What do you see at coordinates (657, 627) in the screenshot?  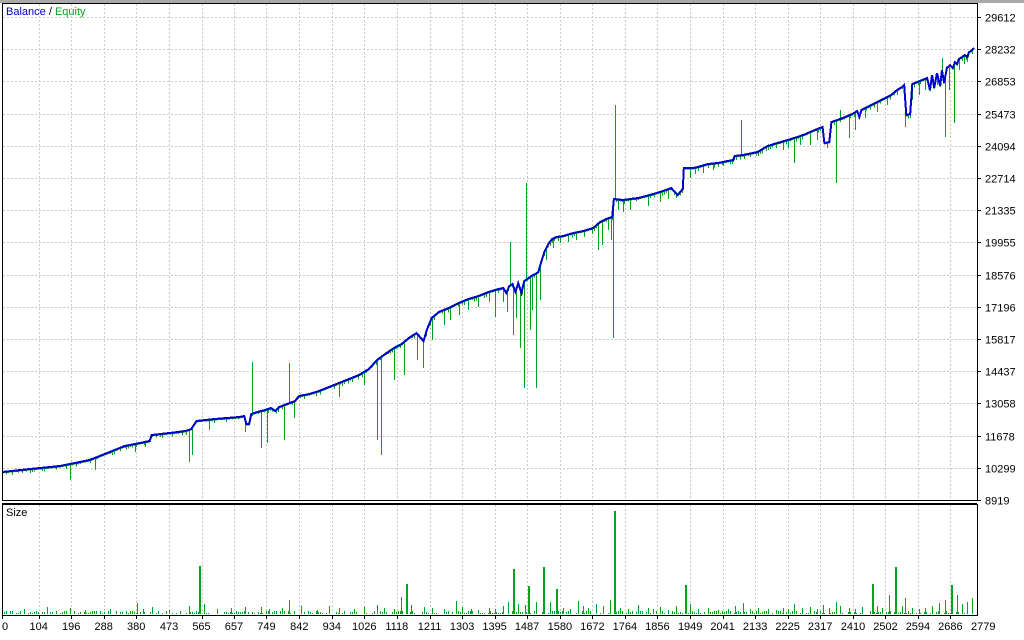 I see `svg-text: 1856` at bounding box center [657, 627].